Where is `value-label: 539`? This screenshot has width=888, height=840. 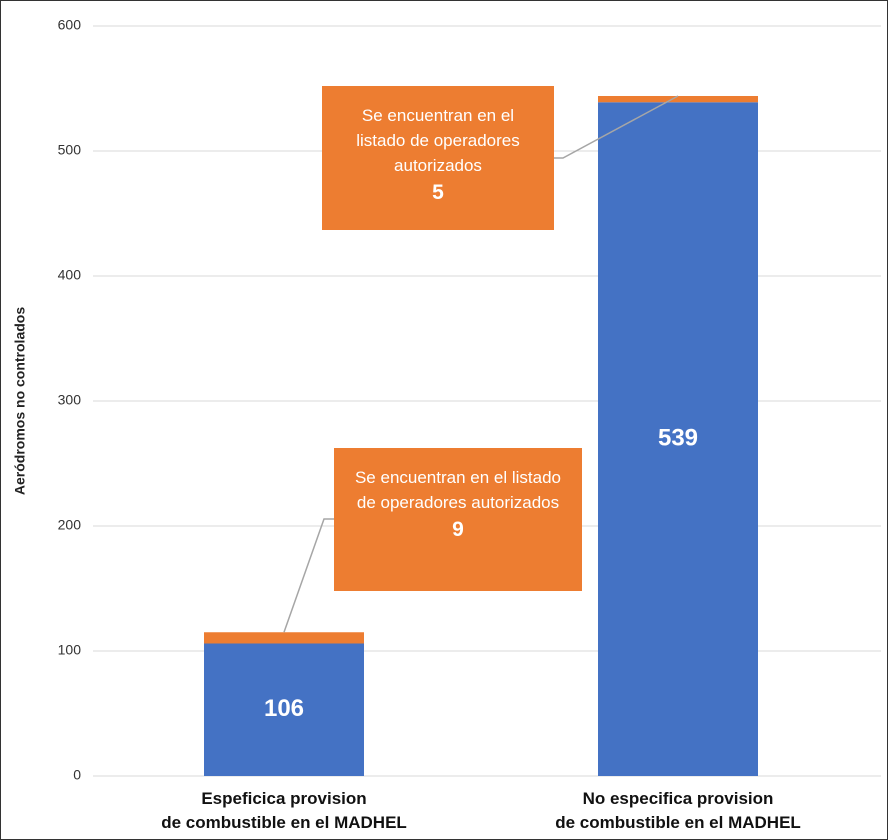 value-label: 539 is located at coordinates (678, 437).